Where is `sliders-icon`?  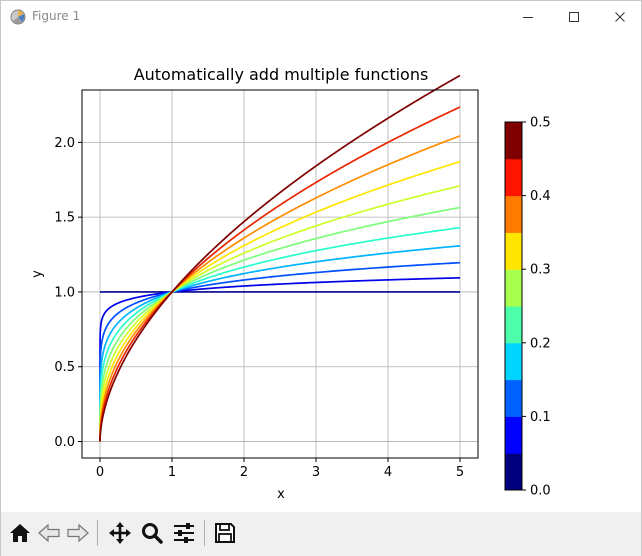 sliders-icon is located at coordinates (184, 533).